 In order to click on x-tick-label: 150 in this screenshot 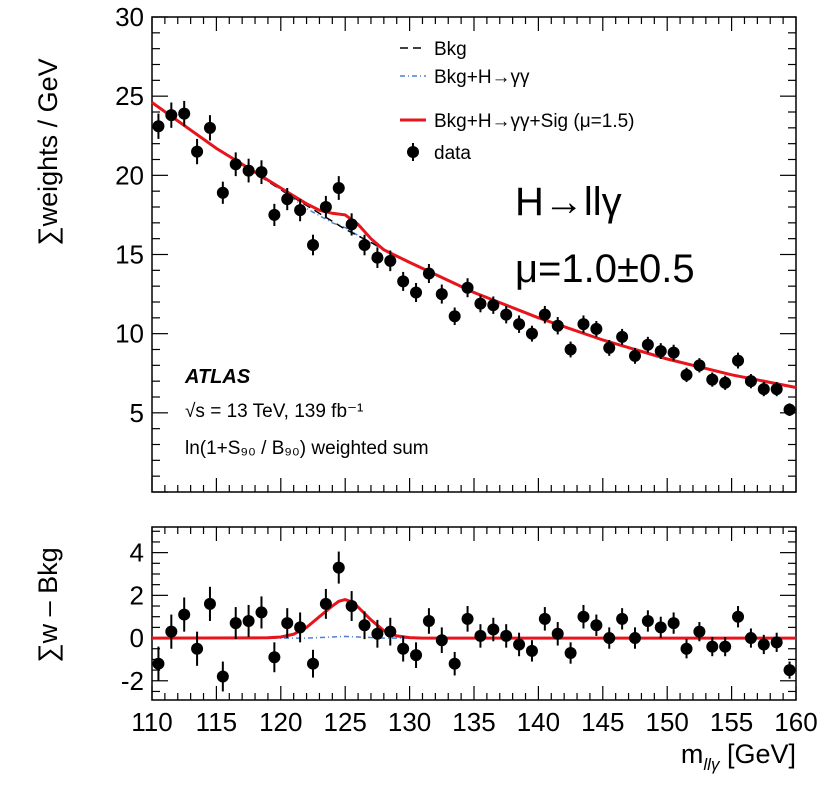, I will do `click(667, 722)`.